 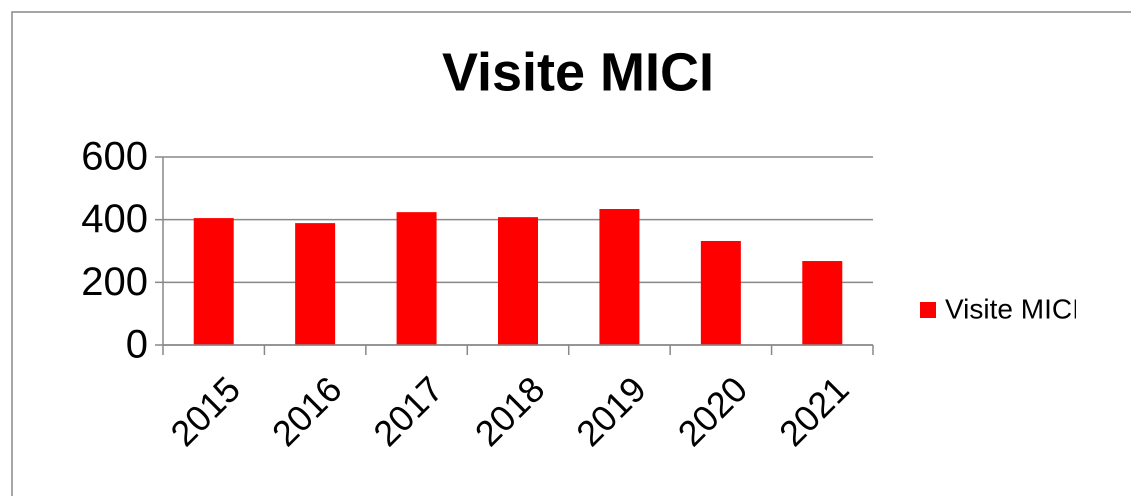 What do you see at coordinates (578, 72) in the screenshot?
I see `chart-title: Visite MICI` at bounding box center [578, 72].